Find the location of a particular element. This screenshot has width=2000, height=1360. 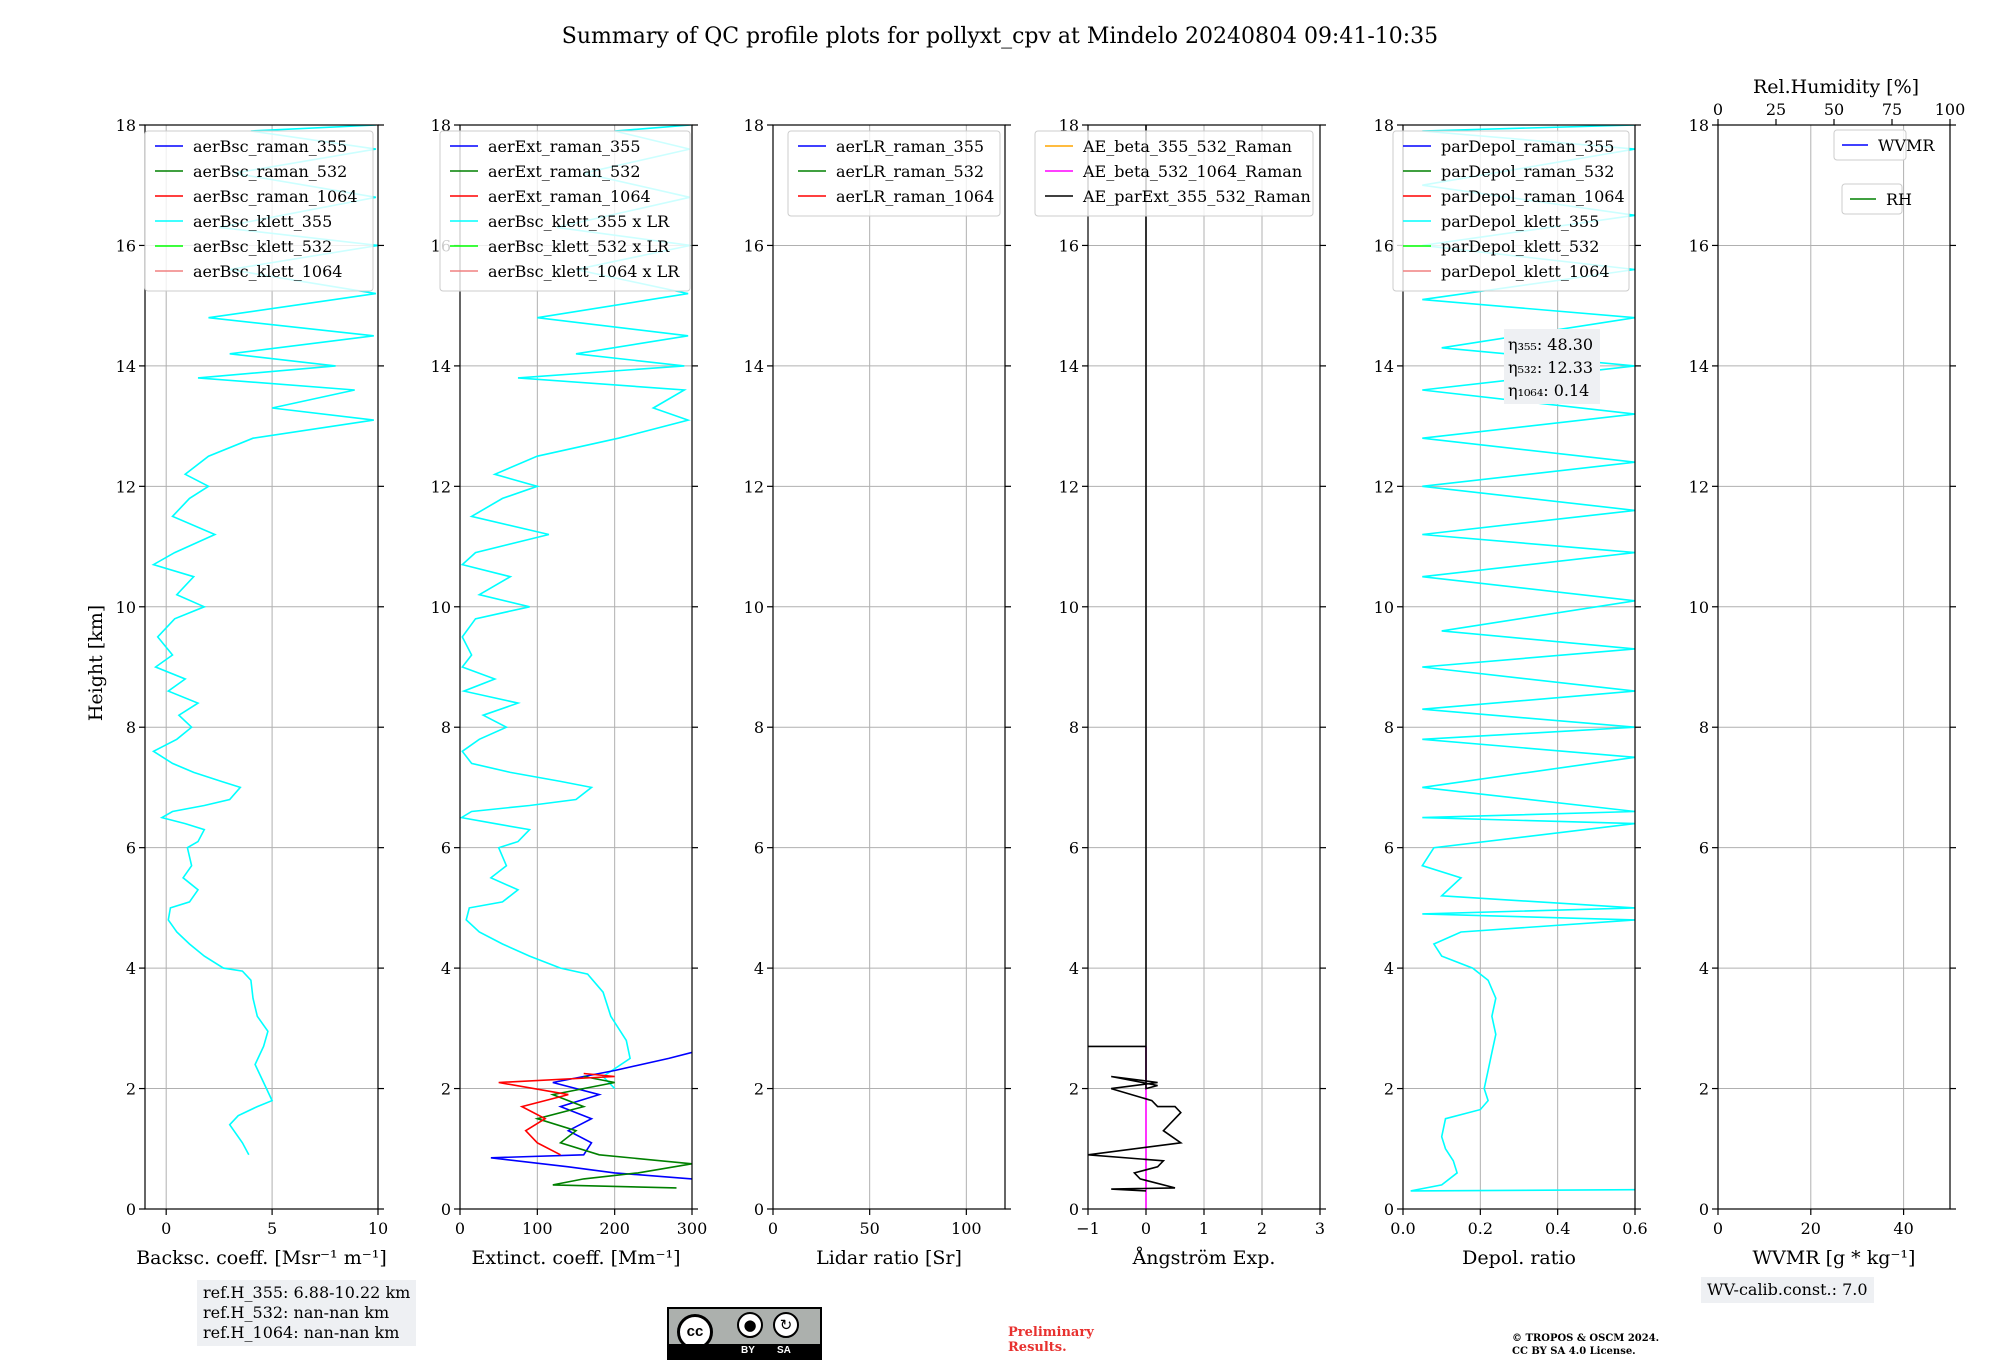

legend-label: aerExt_raman_532 is located at coordinates (564, 171).